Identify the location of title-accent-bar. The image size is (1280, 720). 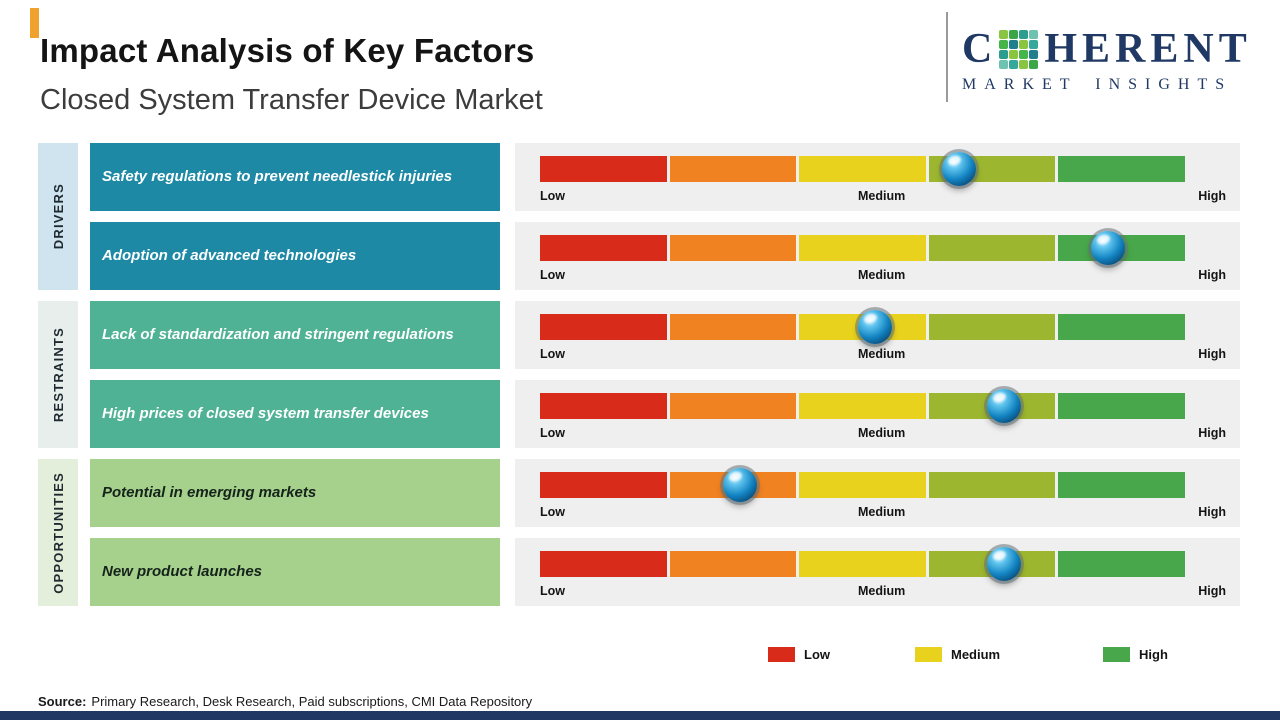
(34, 23).